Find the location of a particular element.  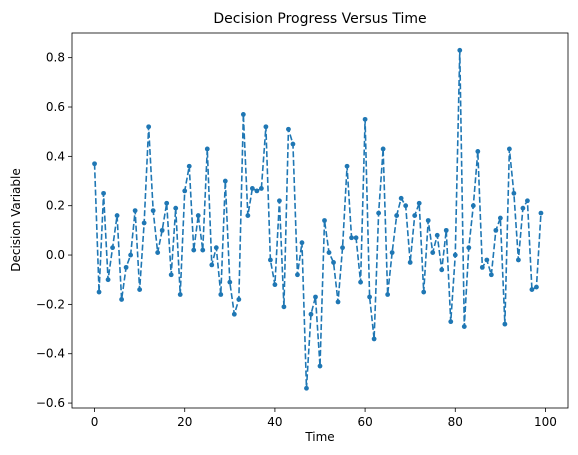

y-tick-label: 0.6 is located at coordinates (55, 107).